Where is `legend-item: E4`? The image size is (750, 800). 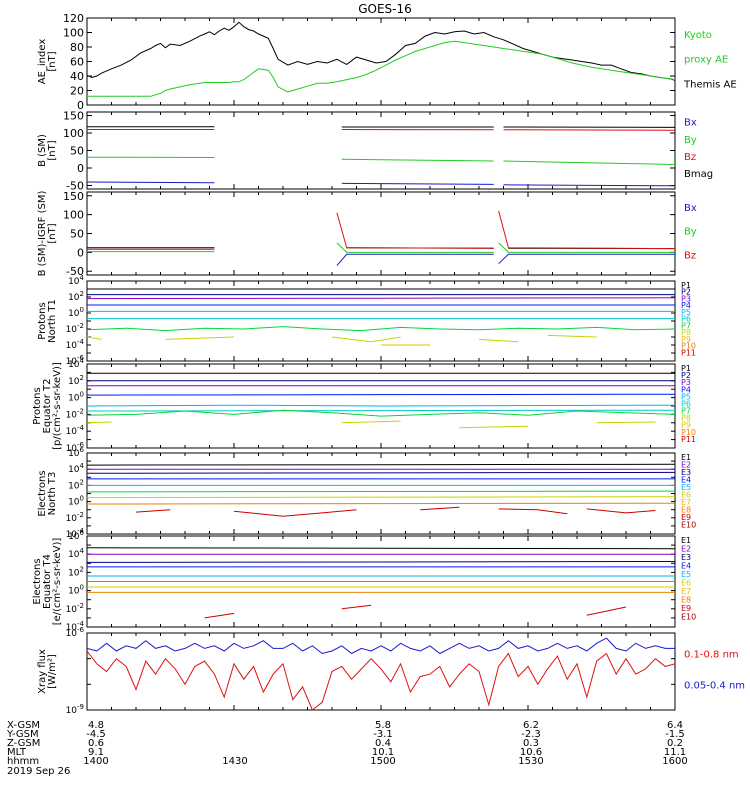
legend-item: E4 is located at coordinates (686, 566).